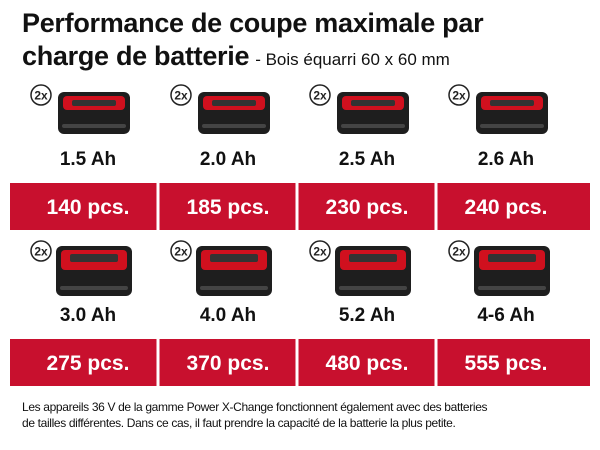  Describe the element at coordinates (228, 315) in the screenshot. I see `capacity-label: 4.0 Ah` at that location.